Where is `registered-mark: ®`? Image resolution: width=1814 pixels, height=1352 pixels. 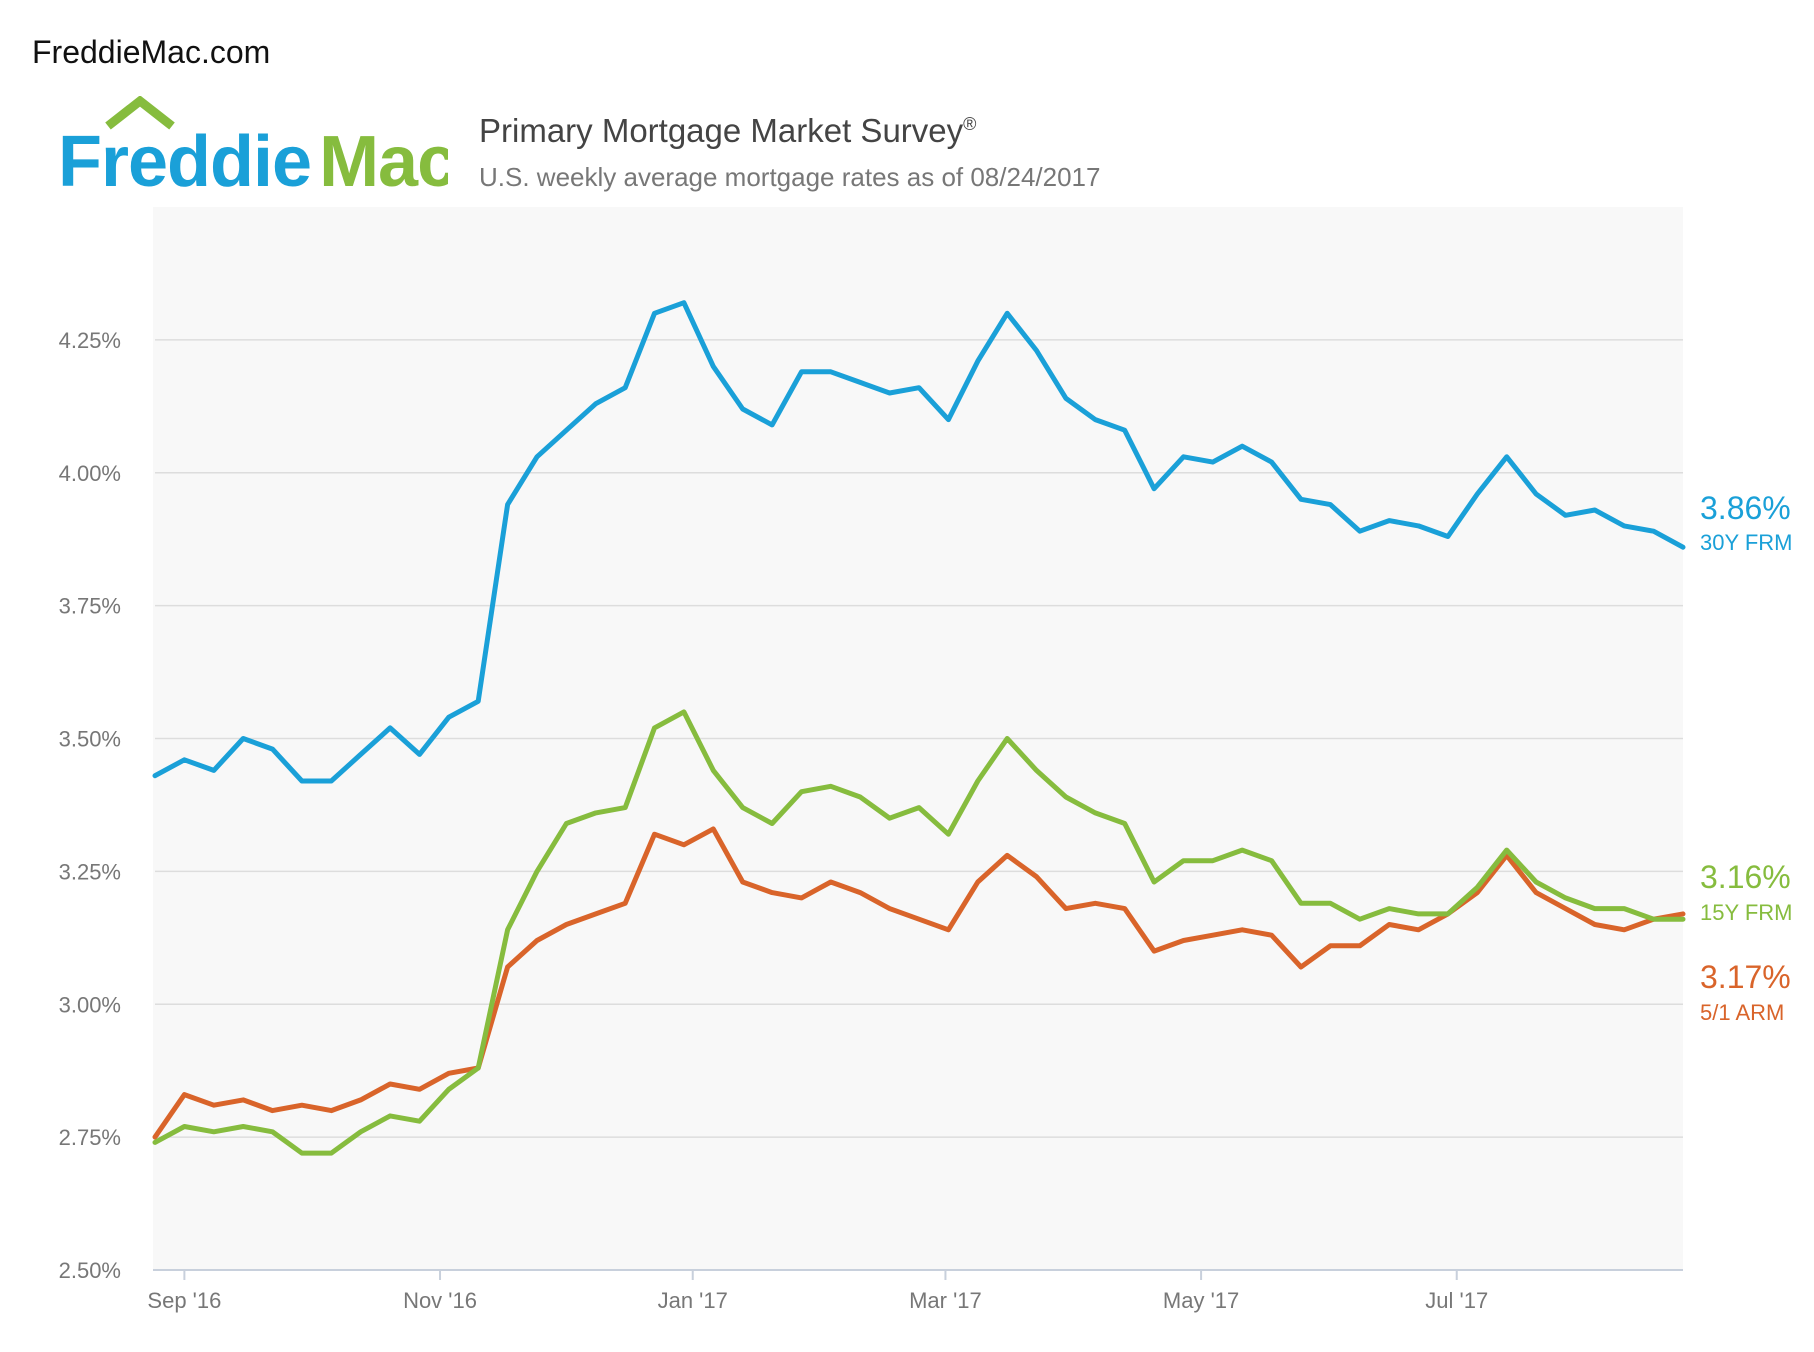
registered-mark: ® is located at coordinates (970, 124).